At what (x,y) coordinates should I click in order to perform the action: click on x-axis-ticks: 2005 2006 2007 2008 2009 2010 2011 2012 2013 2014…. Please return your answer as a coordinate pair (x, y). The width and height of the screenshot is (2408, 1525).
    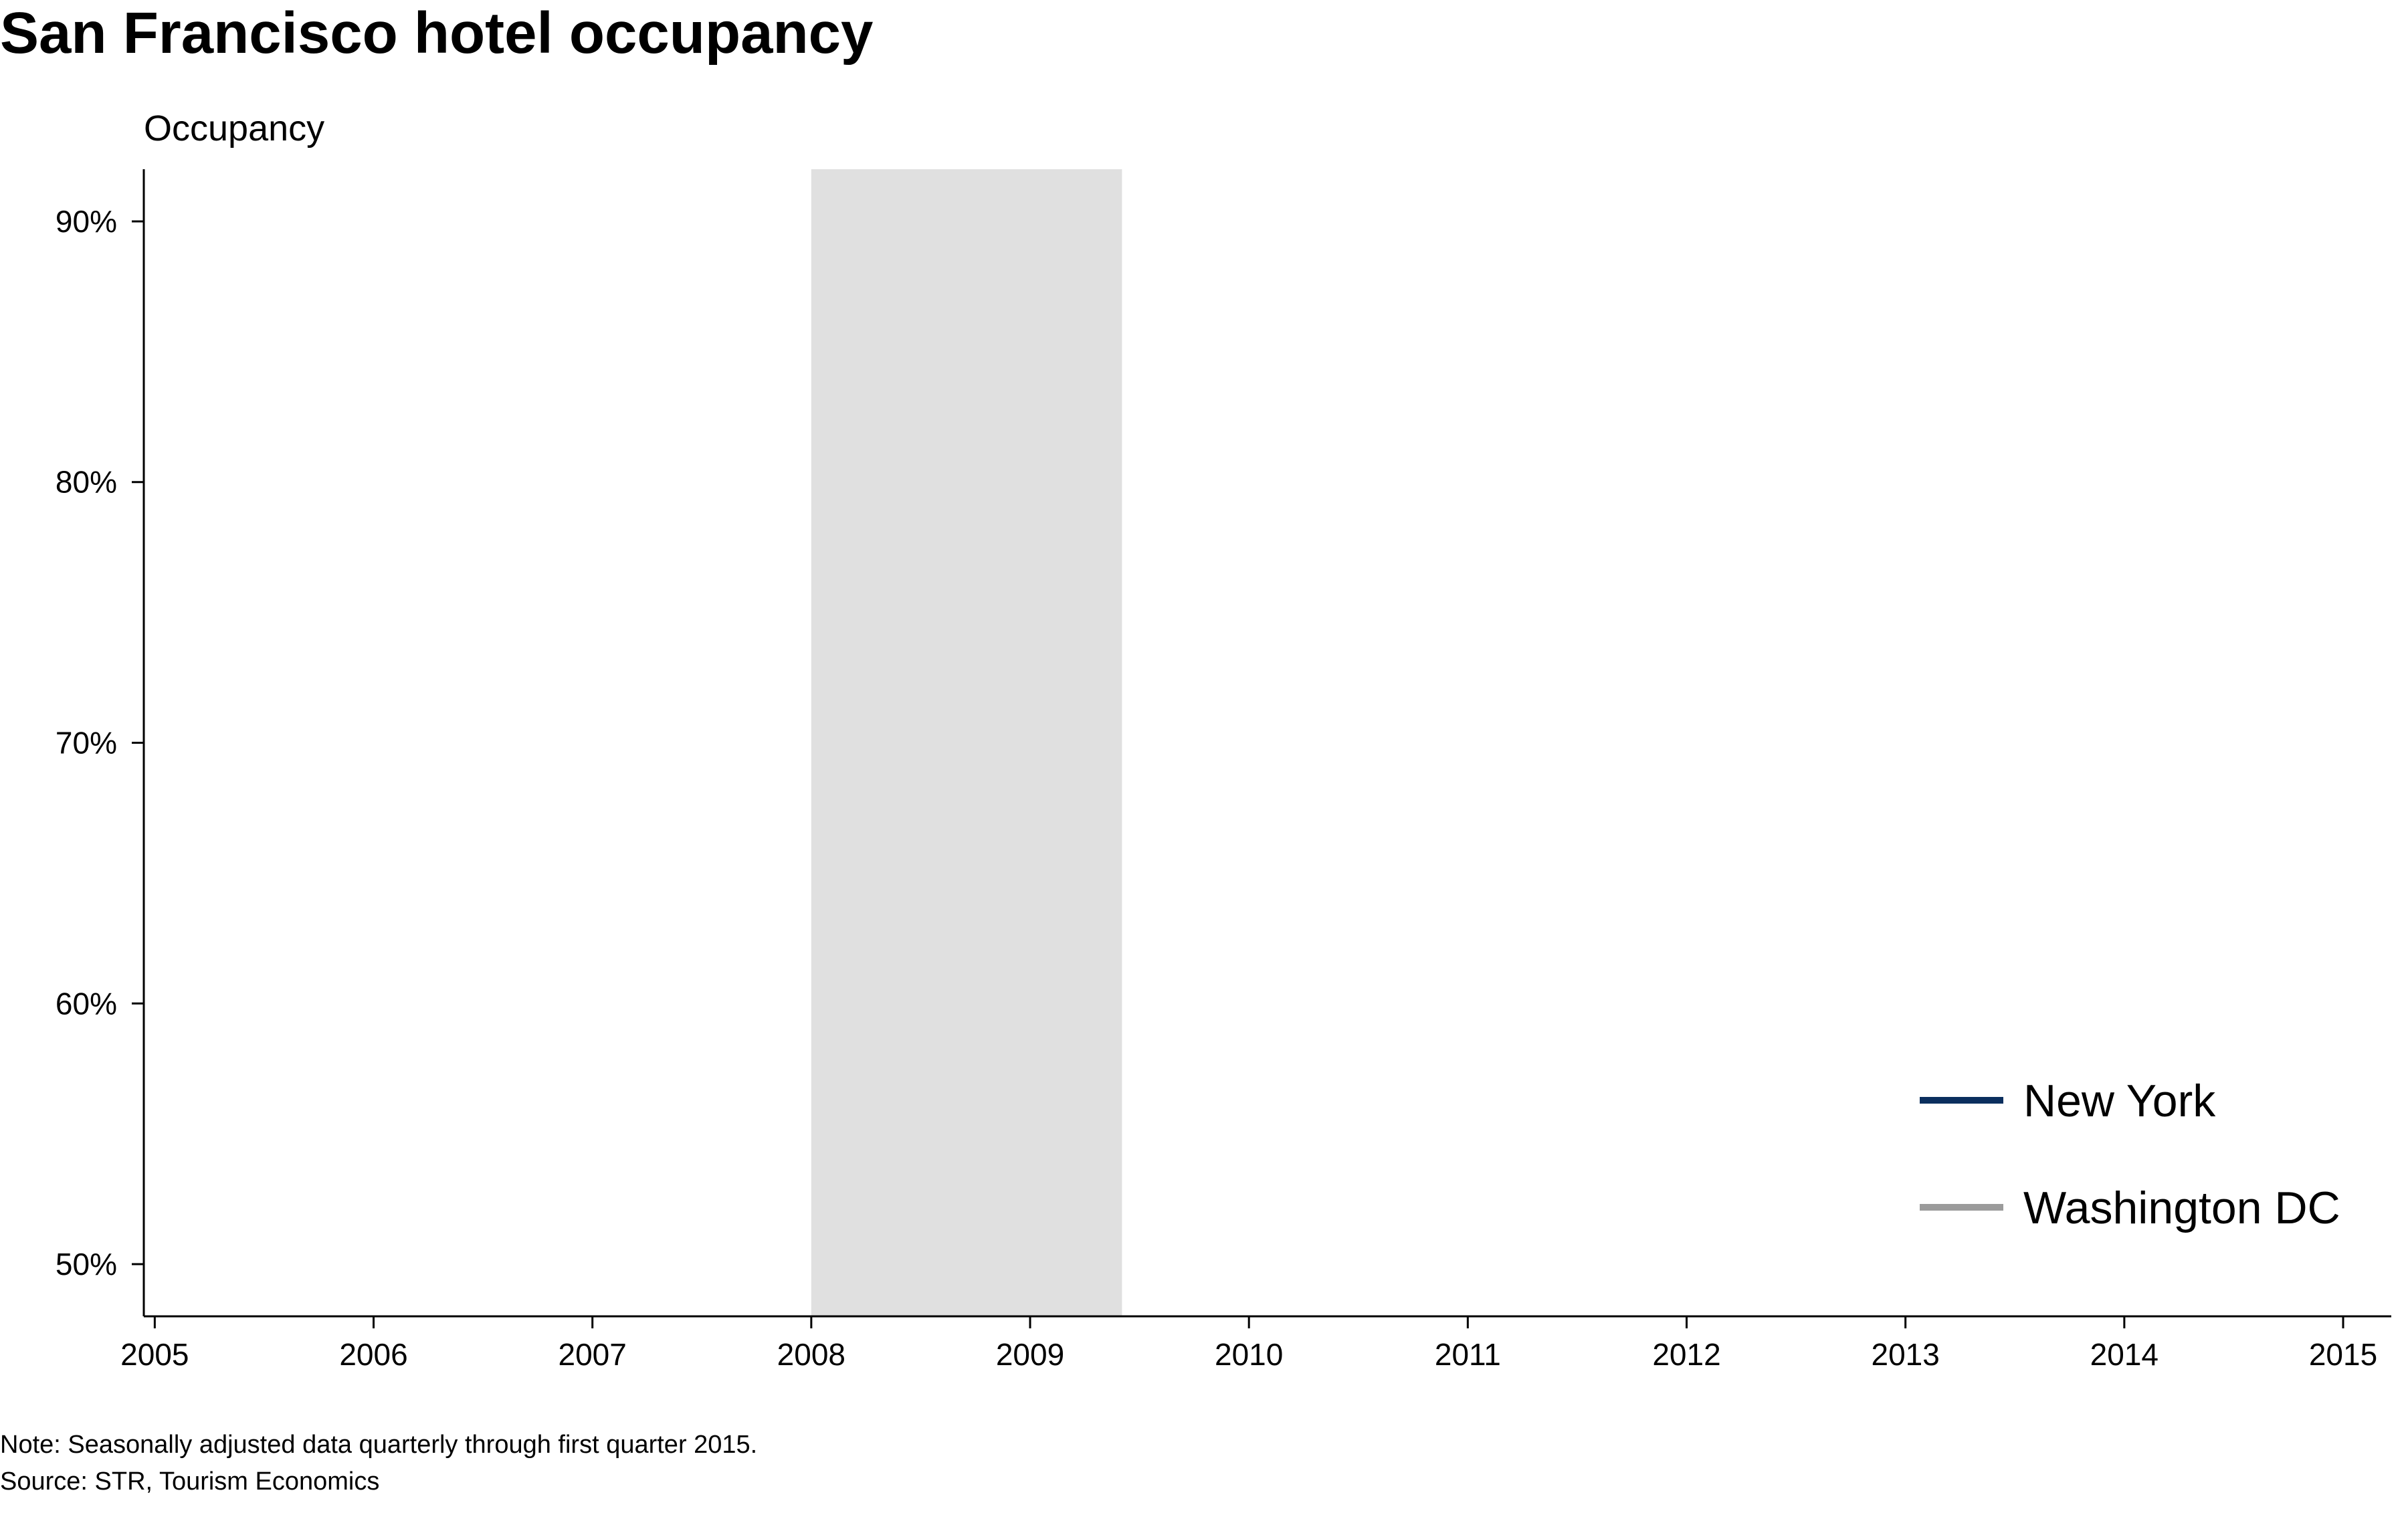
    Looking at the image, I should click on (1248, 1344).